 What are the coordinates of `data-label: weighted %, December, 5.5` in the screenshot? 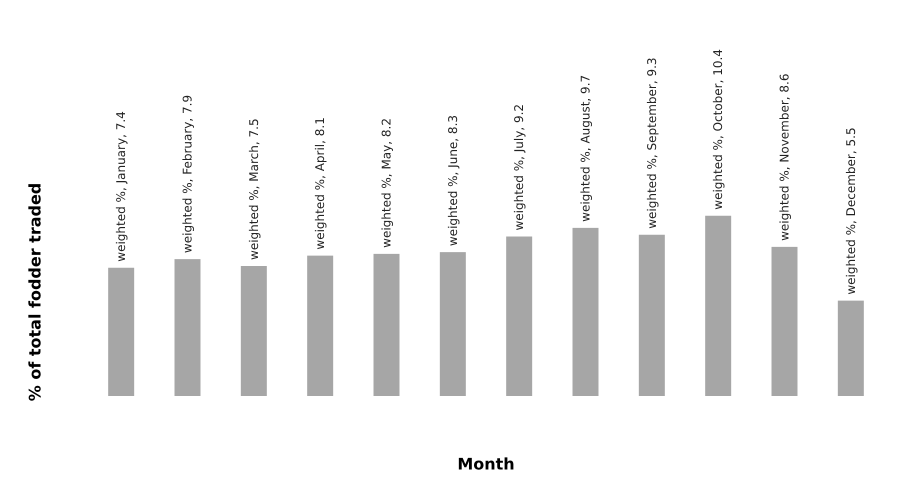 It's located at (851, 211).